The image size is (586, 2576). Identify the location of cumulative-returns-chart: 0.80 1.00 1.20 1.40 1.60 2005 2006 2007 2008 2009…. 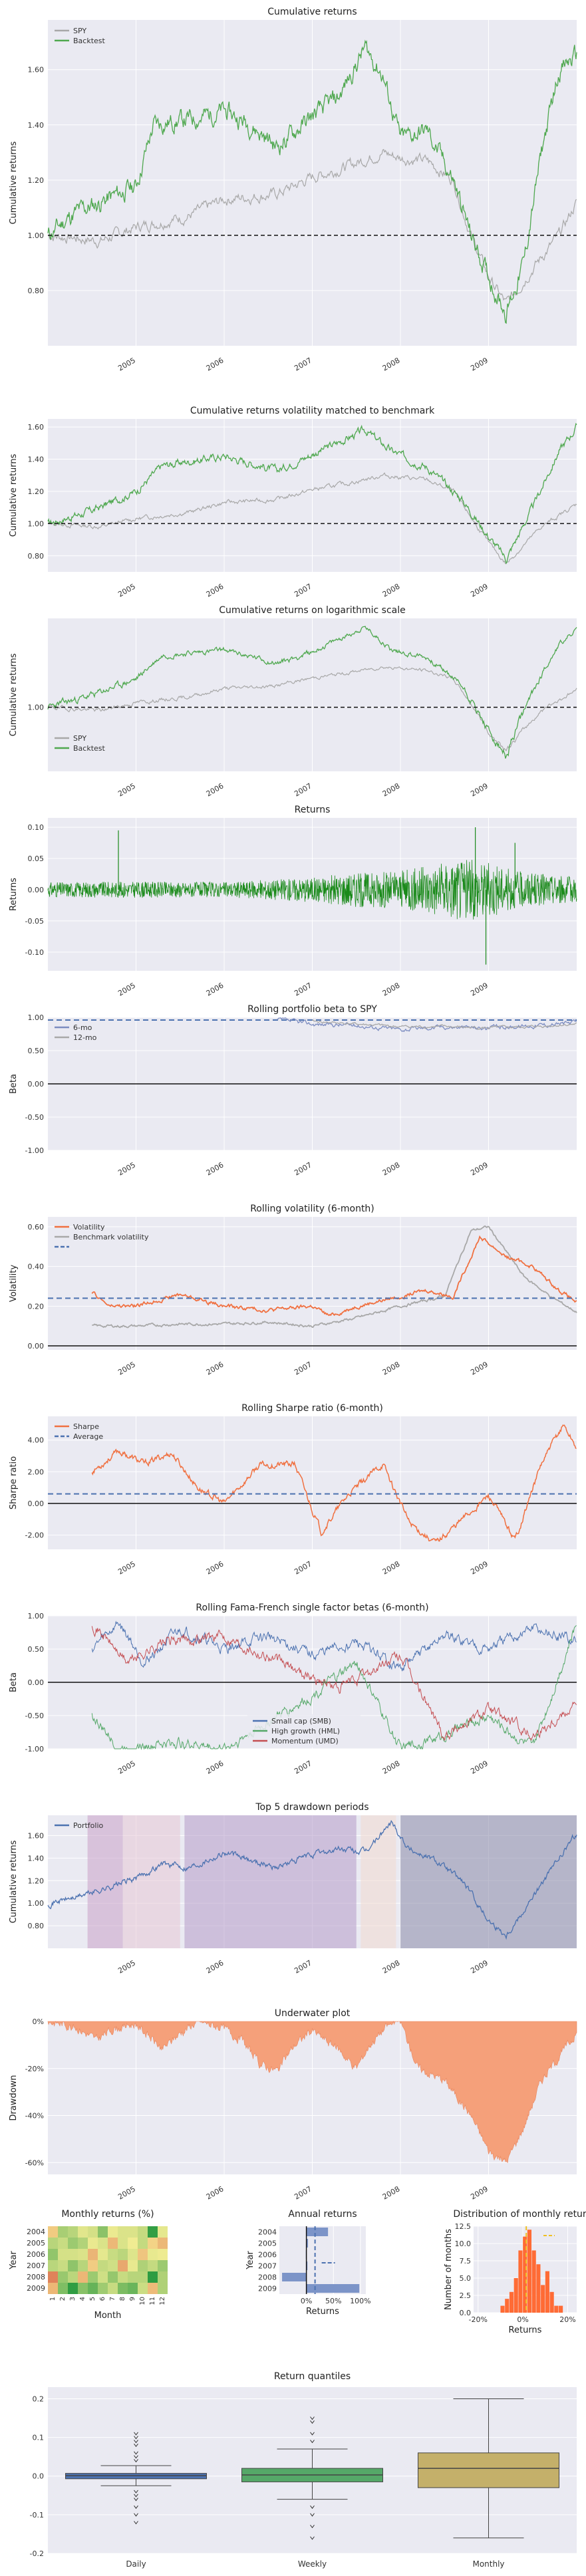
(293, 190).